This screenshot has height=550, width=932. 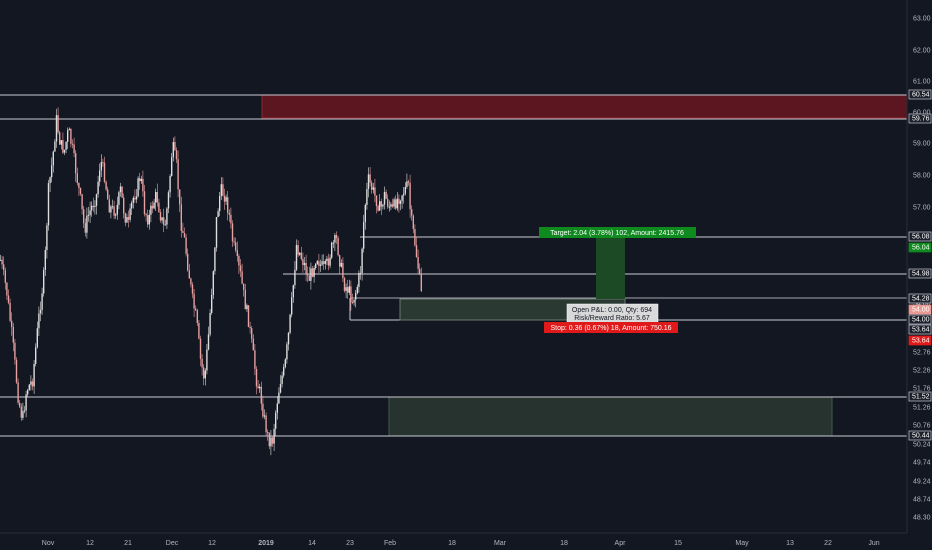 I want to click on supply-zone, so click(x=584, y=106).